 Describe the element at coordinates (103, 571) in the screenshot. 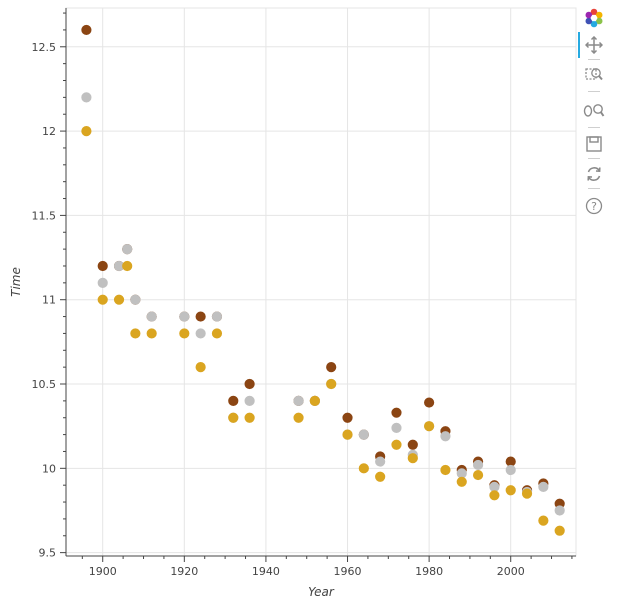

I see `x-tick-label: 1900` at that location.